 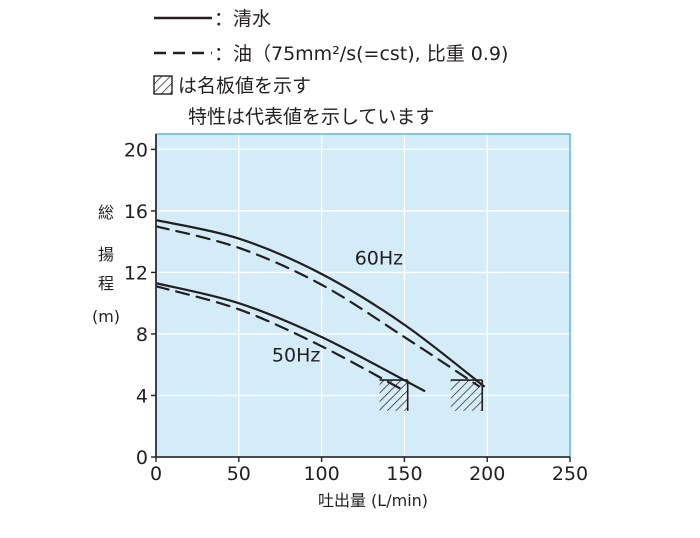 What do you see at coordinates (106, 254) in the screenshot?
I see `y-axis-title-part: 揚` at bounding box center [106, 254].